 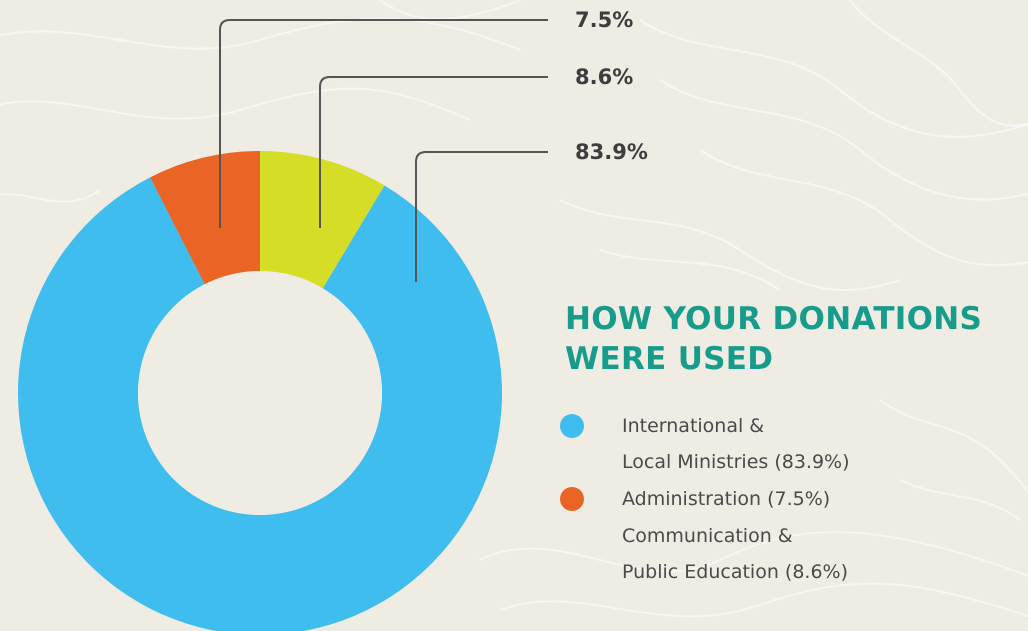 What do you see at coordinates (604, 20) in the screenshot?
I see `data-label-administration: 7.5%` at bounding box center [604, 20].